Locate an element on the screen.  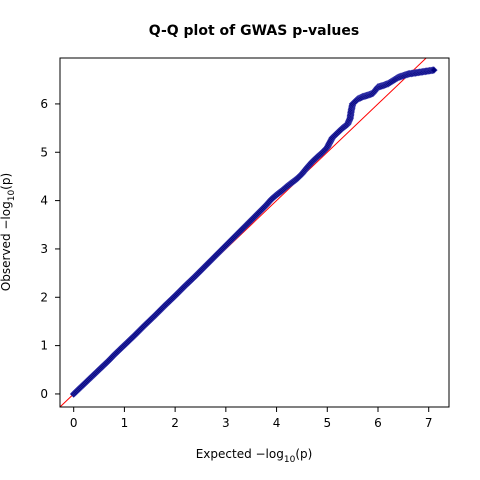
x-axis-label: Expected −log10(p) is located at coordinates (254, 456).